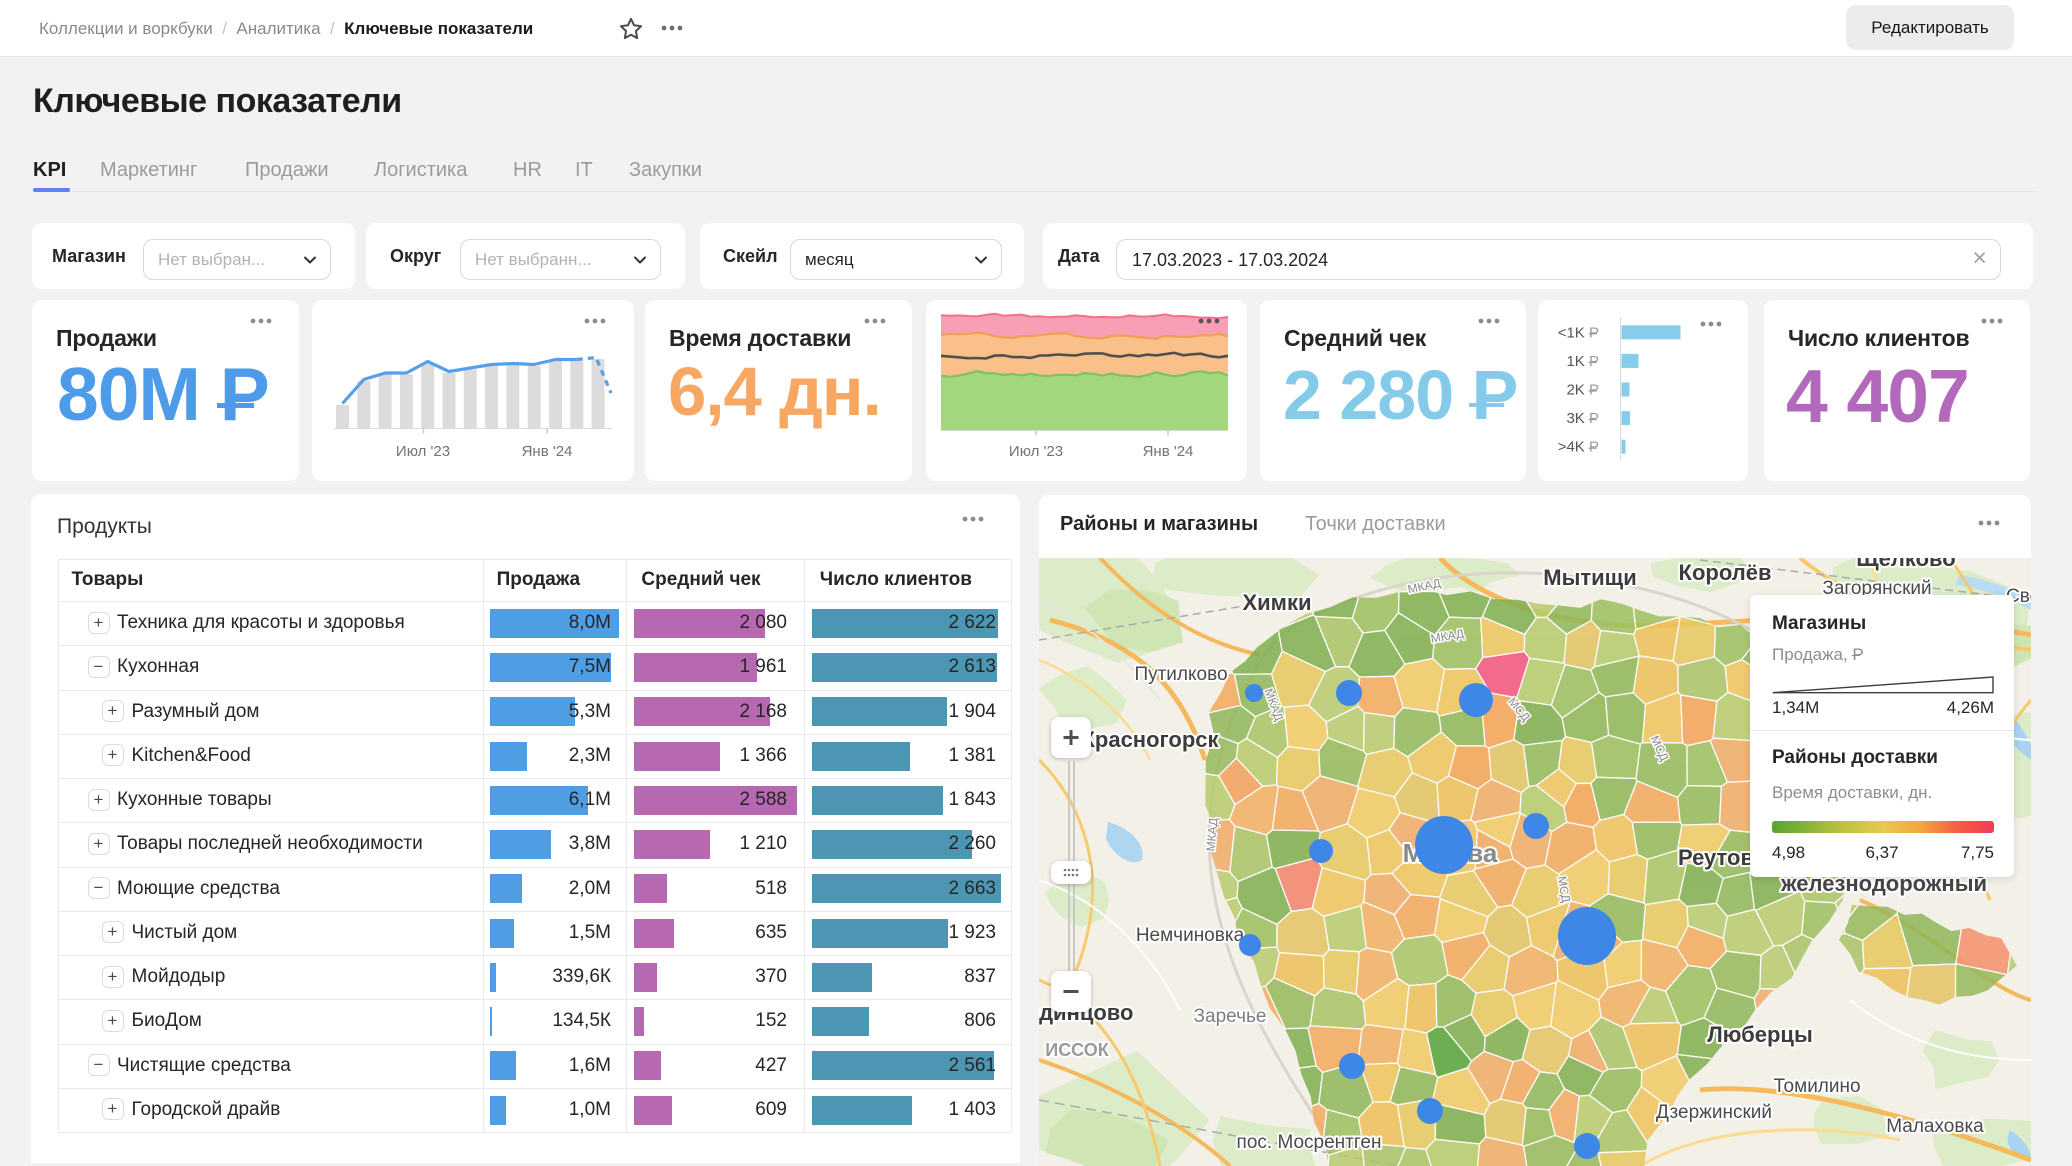 This screenshot has width=2072, height=1166. Describe the element at coordinates (1276, 602) in the screenshot. I see `svg-text: Химки` at that location.